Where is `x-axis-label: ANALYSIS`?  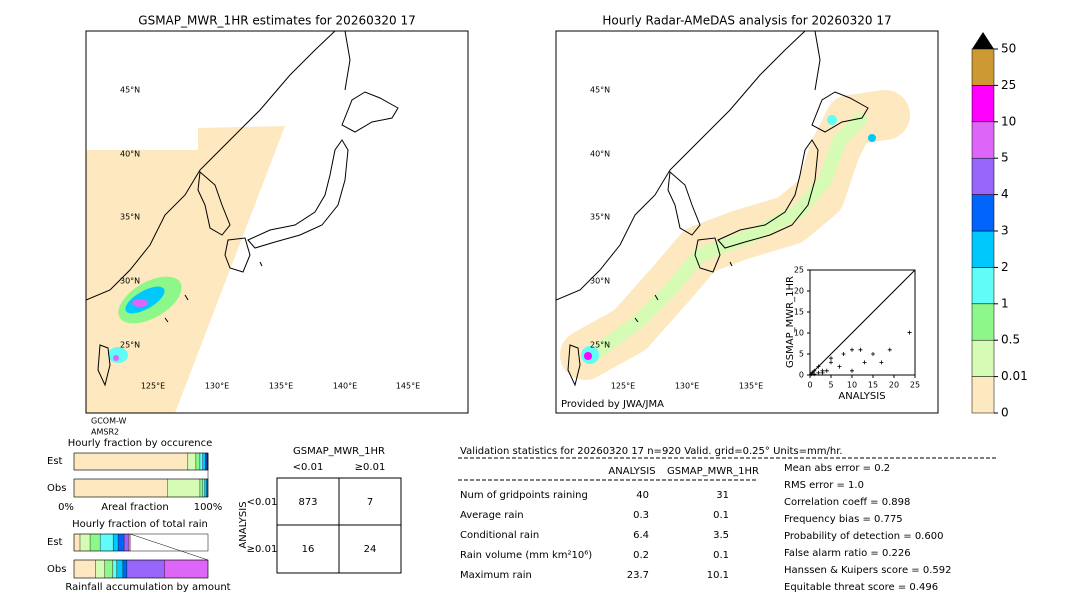
x-axis-label: ANALYSIS is located at coordinates (861, 396).